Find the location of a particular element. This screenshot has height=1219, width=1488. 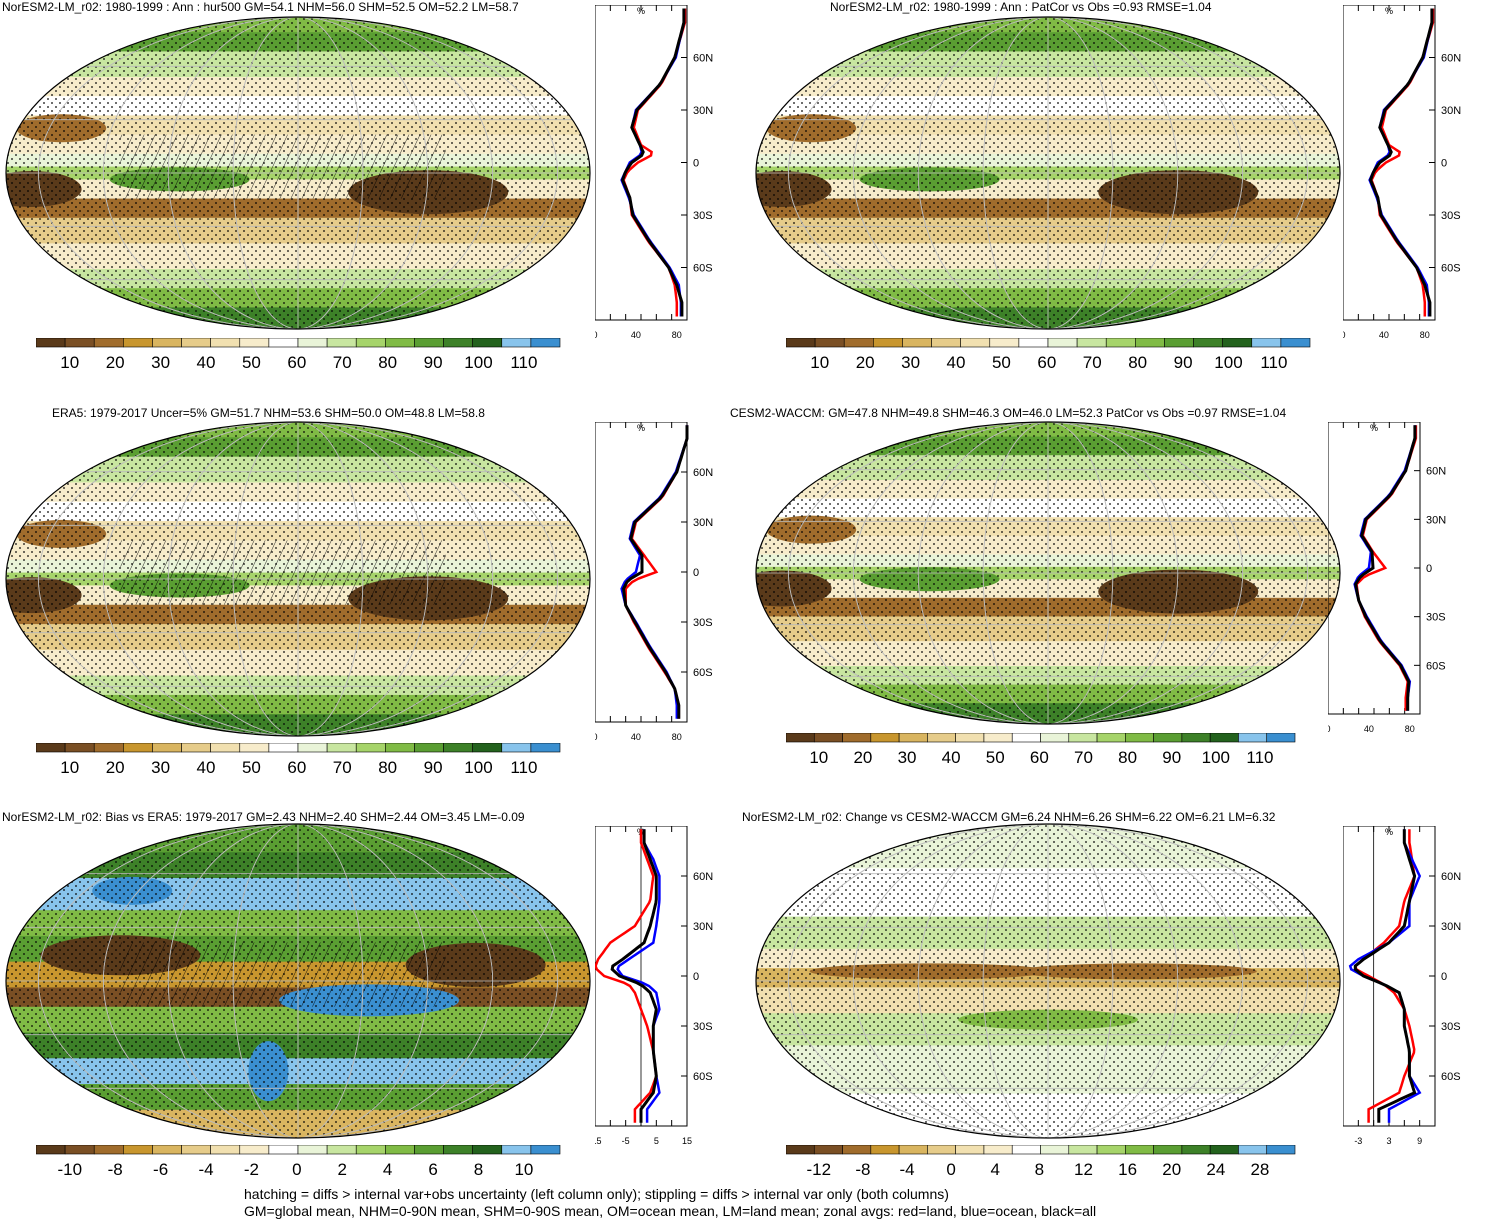

colorbar-label: 2 is located at coordinates (342, 1169).